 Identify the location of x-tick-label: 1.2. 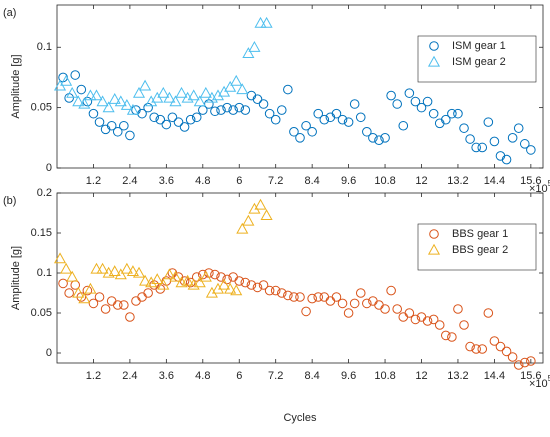
(93, 376).